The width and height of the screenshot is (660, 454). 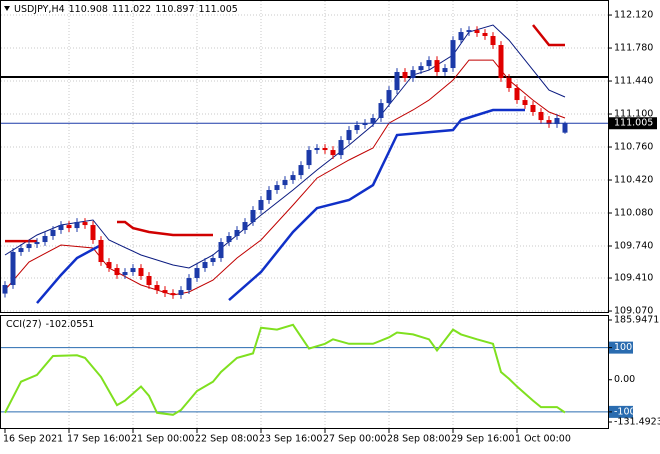 What do you see at coordinates (33, 439) in the screenshot?
I see `x-tick-label: 16 Sep 2021` at bounding box center [33, 439].